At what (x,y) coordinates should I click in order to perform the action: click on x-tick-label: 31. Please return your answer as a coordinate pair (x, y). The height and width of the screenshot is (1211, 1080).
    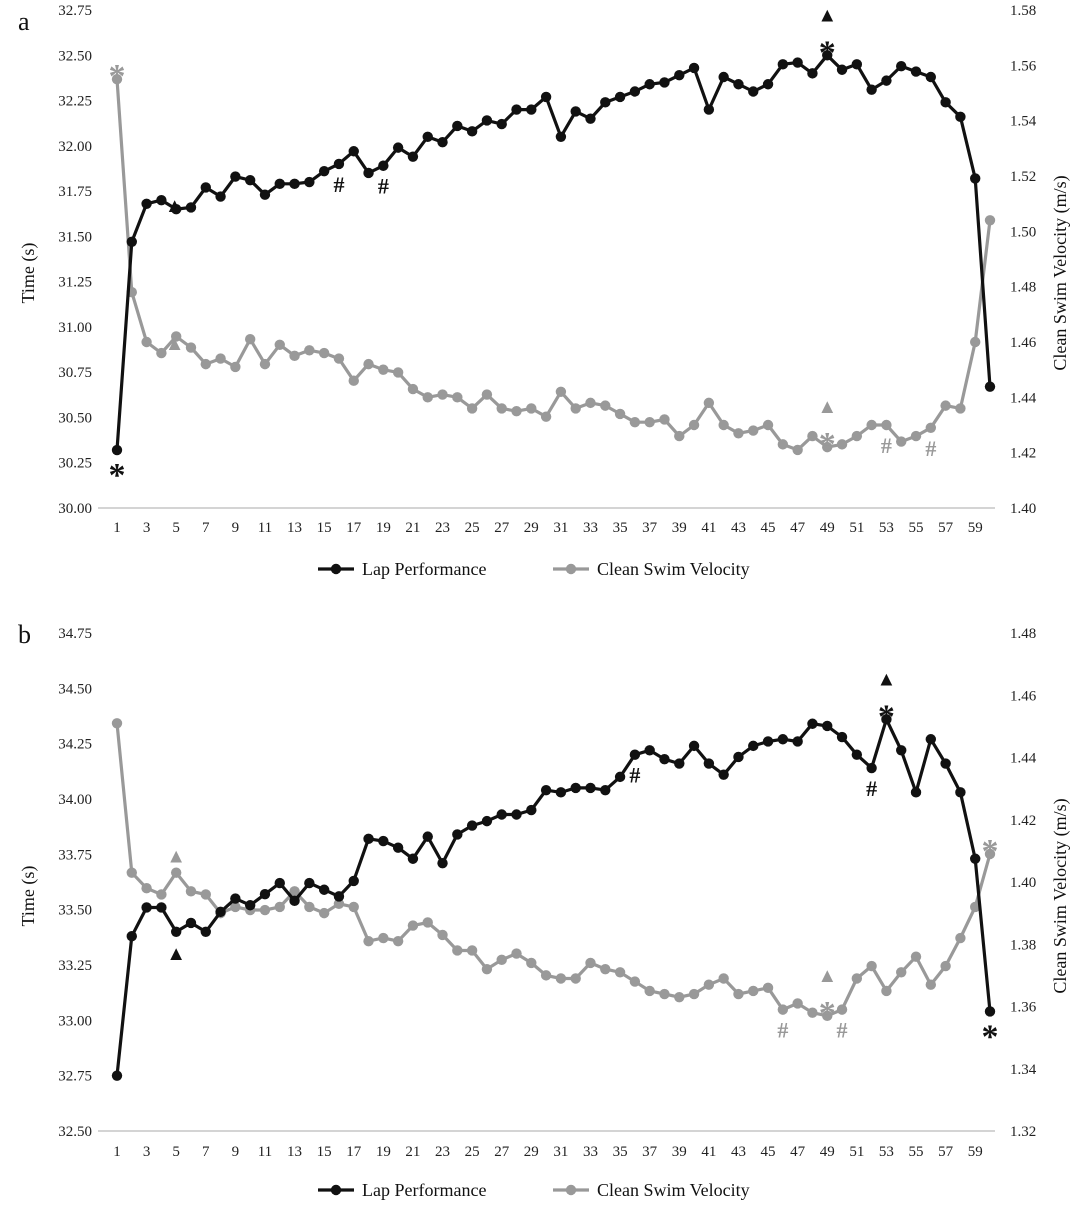
    Looking at the image, I should click on (560, 1152).